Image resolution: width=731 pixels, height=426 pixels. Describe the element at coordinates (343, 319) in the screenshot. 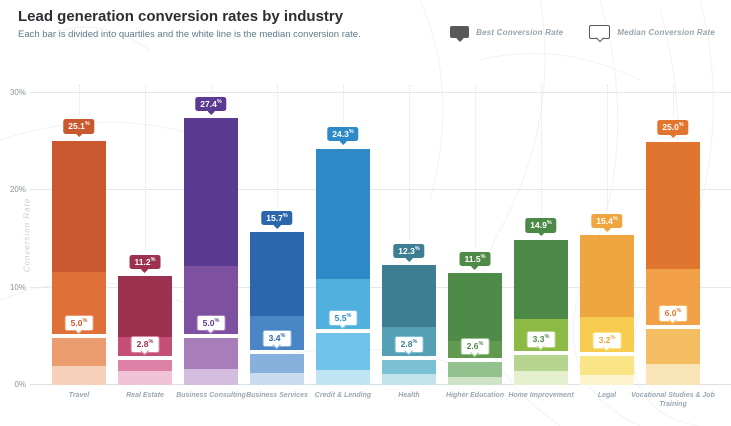

I see `median-rate-label-credit-lending: 5.5%` at that location.